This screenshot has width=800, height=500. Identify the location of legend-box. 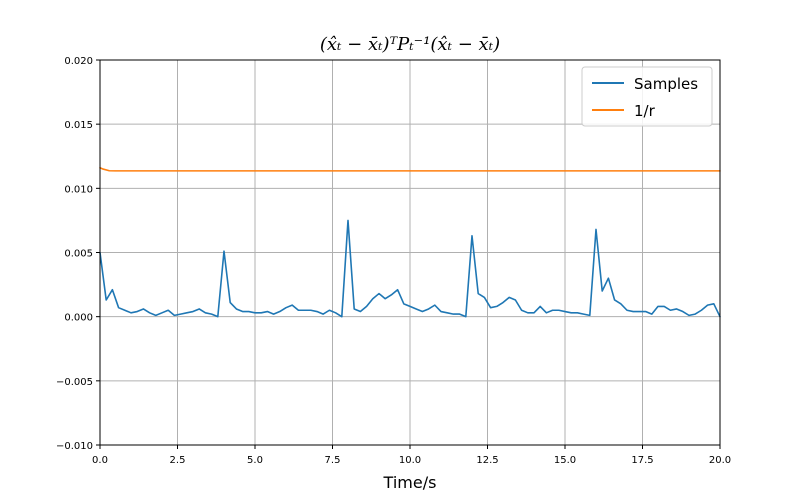
(647, 96).